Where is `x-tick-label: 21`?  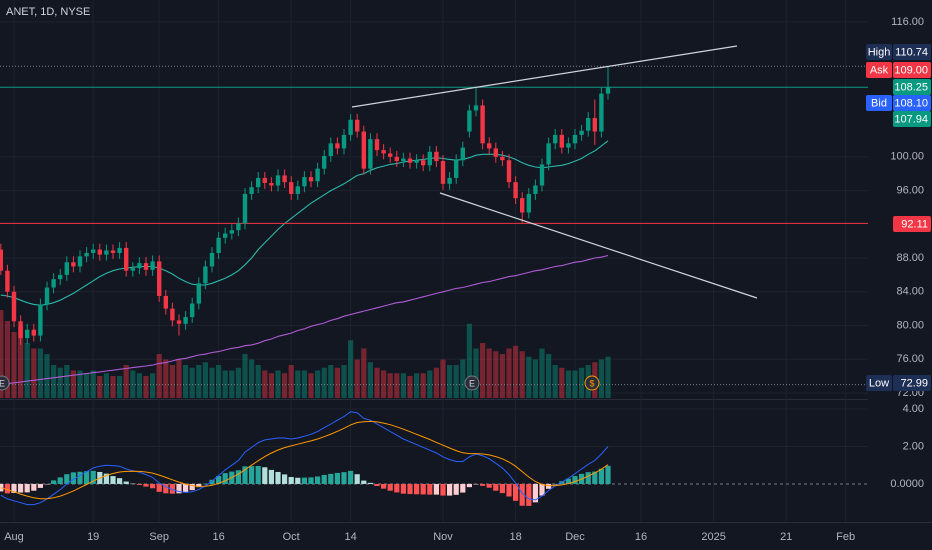 x-tick-label: 21 is located at coordinates (786, 537).